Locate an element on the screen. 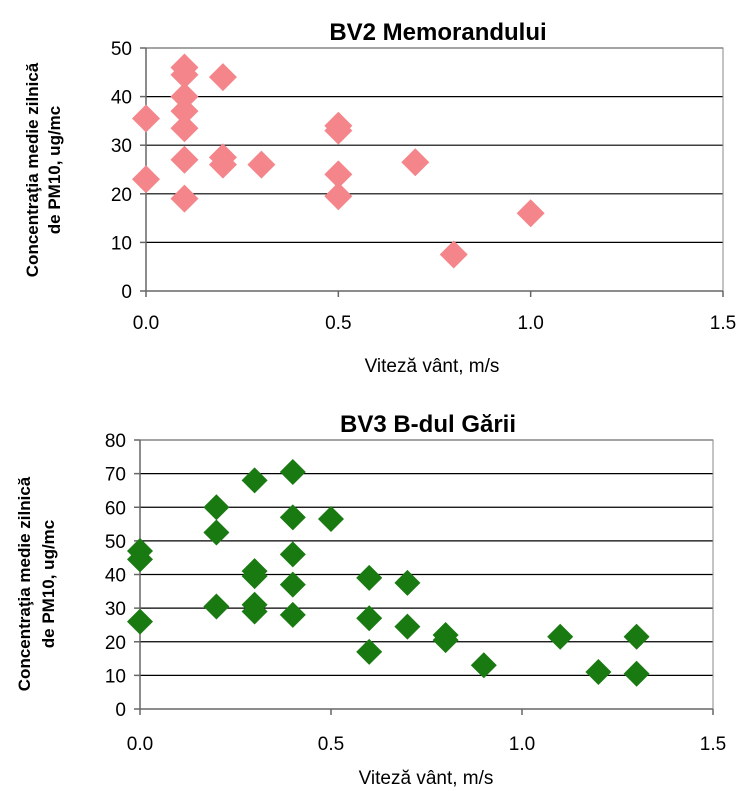 The image size is (739, 791). y-tick-label: 60 is located at coordinates (115, 508).